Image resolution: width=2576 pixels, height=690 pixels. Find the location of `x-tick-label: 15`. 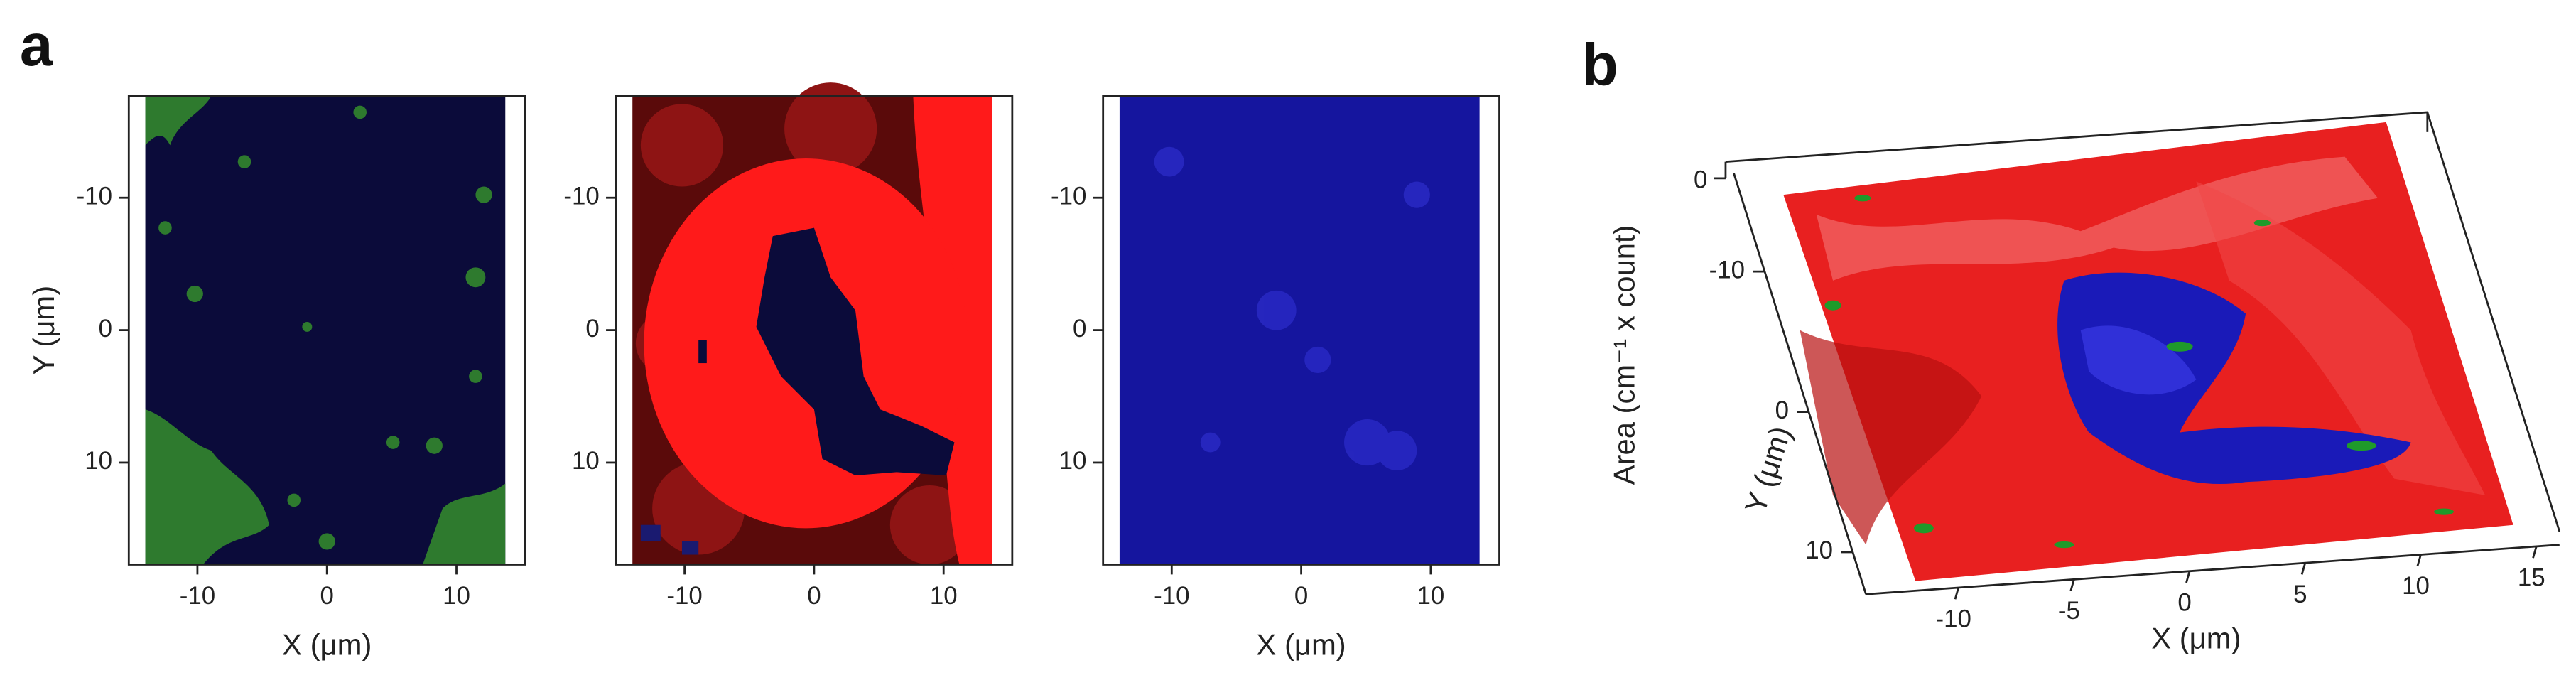

x-tick-label: 15 is located at coordinates (2531, 578).